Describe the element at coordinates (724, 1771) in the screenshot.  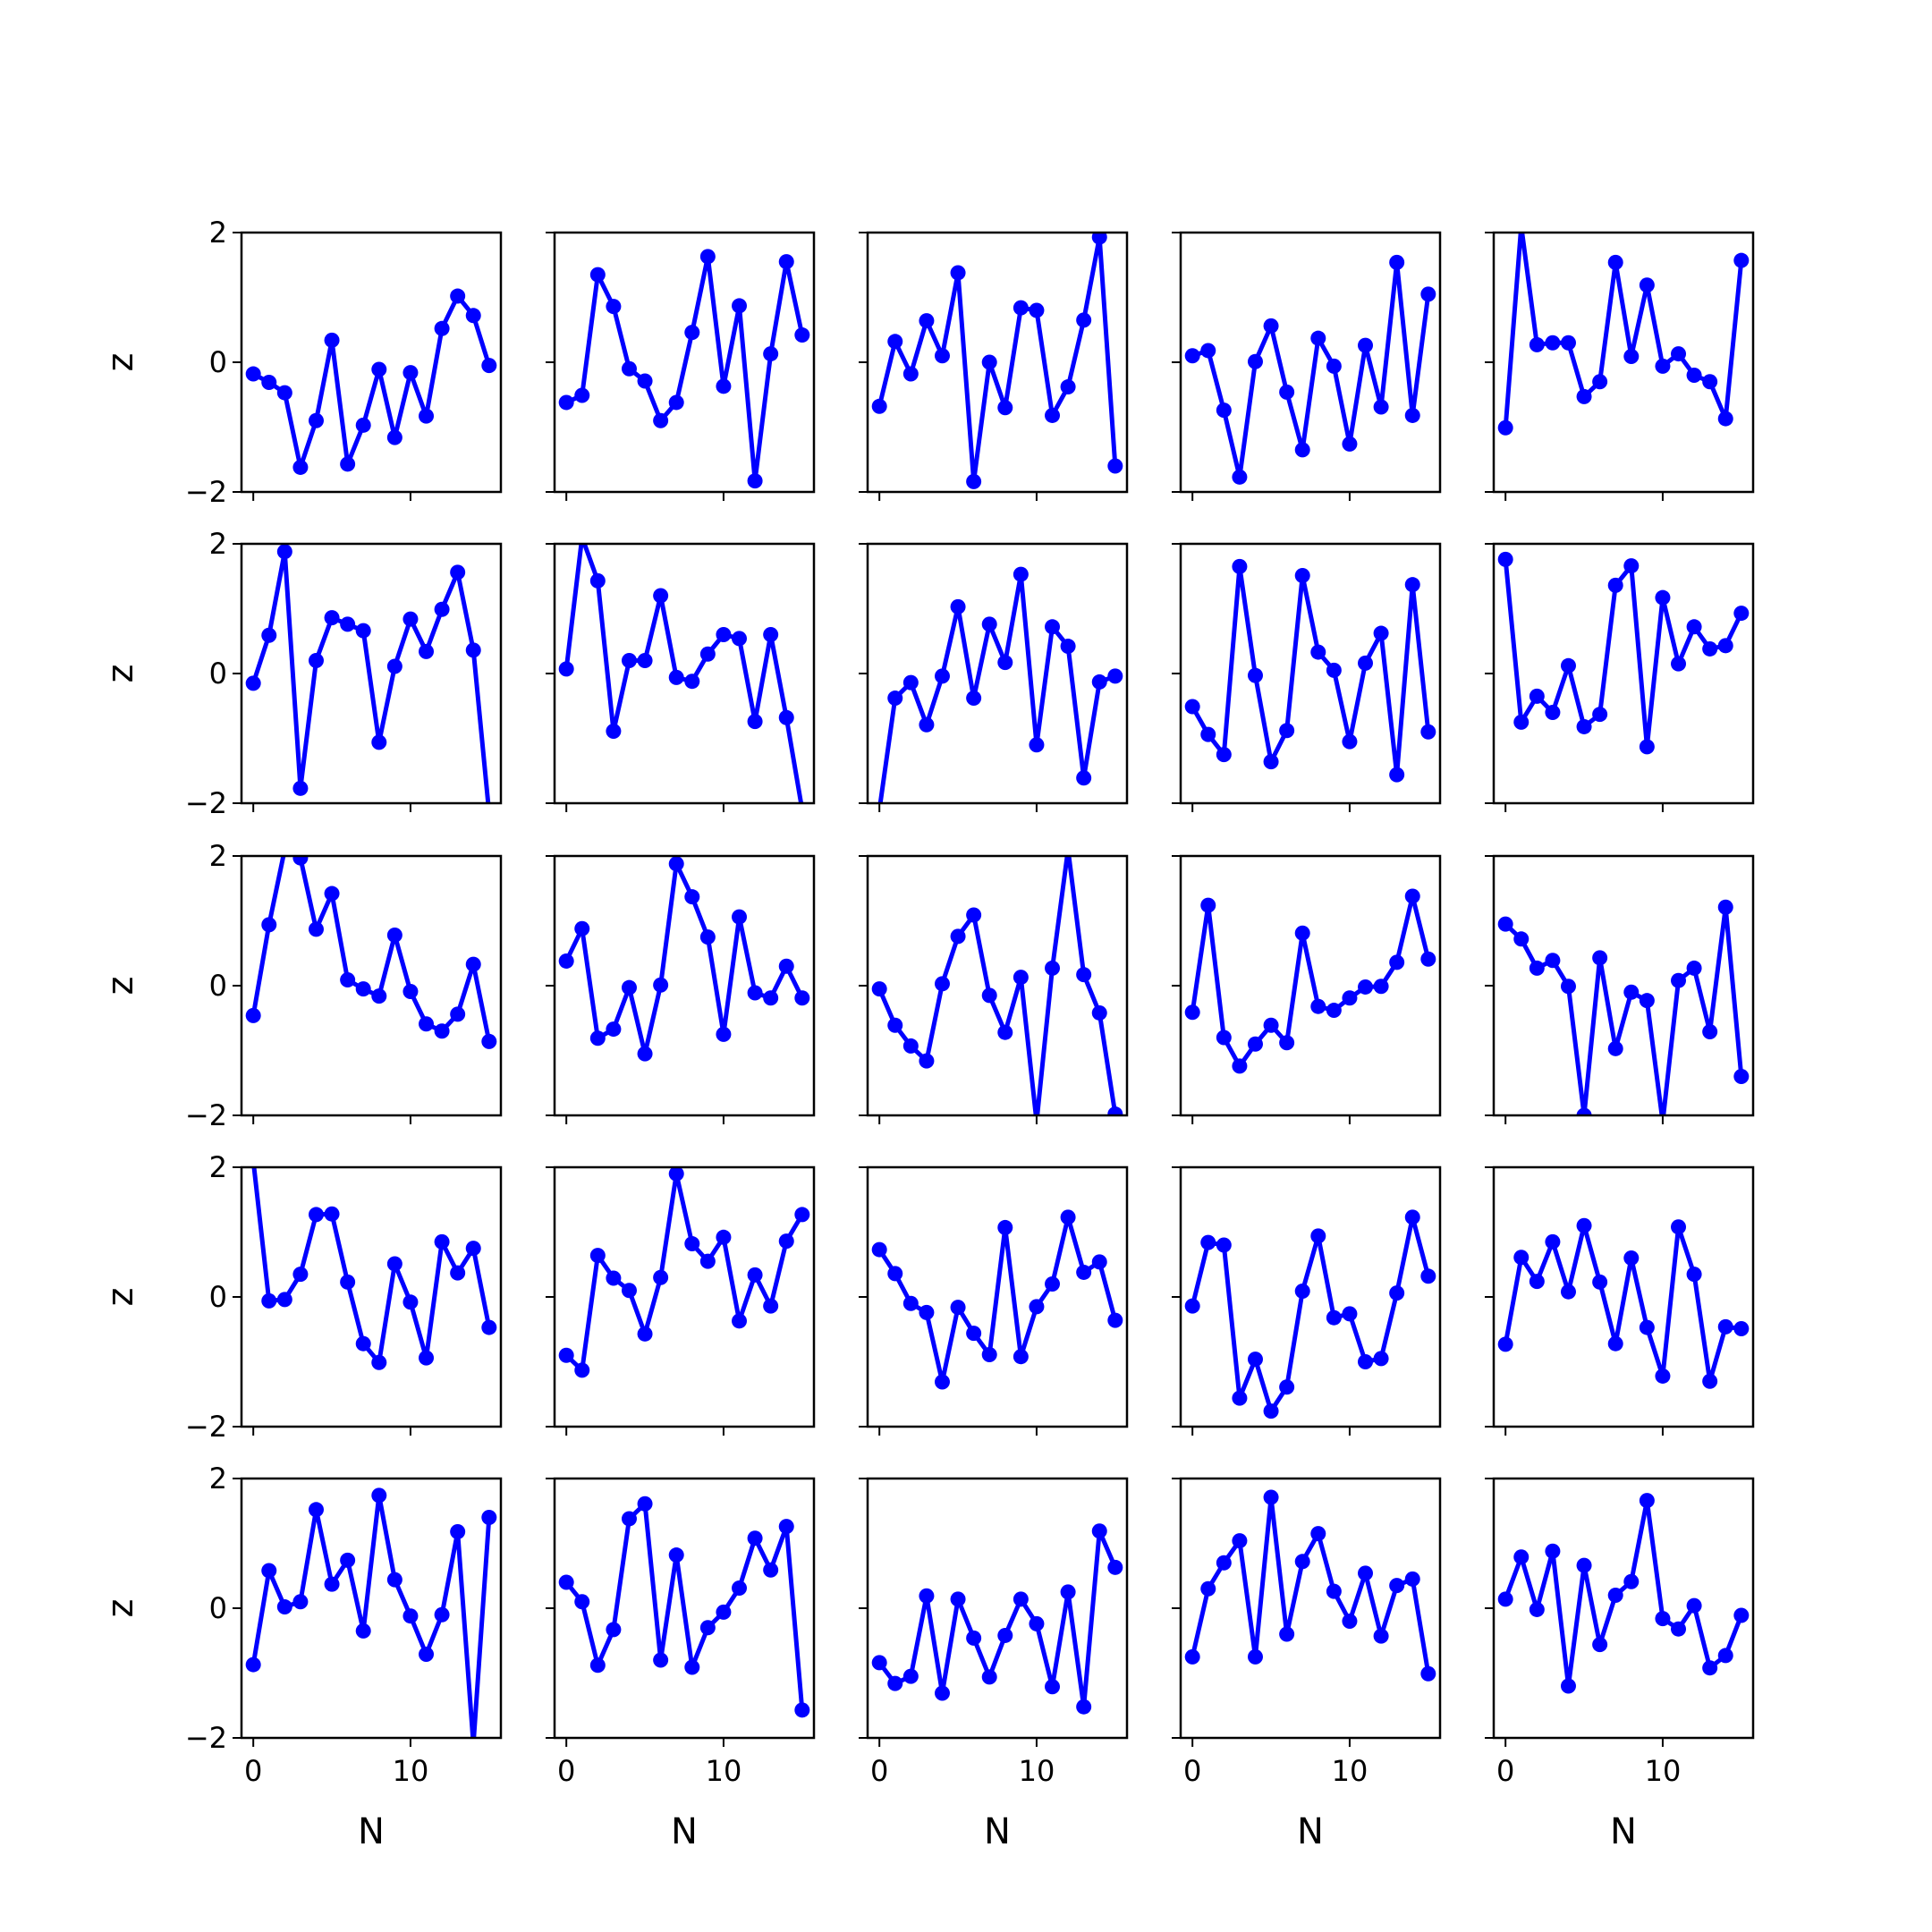
I see `x-tick-label: 10` at that location.